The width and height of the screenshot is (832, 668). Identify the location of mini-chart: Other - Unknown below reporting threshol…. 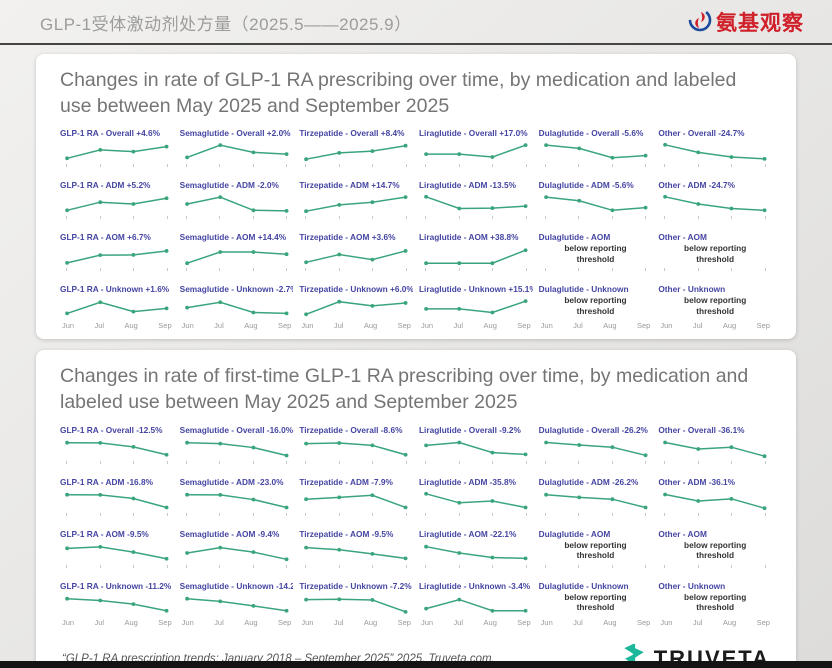
(715, 307).